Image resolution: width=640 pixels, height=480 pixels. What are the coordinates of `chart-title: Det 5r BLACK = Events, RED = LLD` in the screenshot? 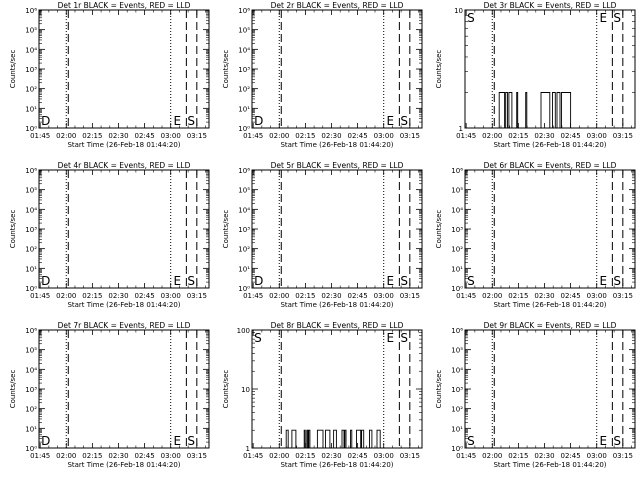 It's located at (337, 165).